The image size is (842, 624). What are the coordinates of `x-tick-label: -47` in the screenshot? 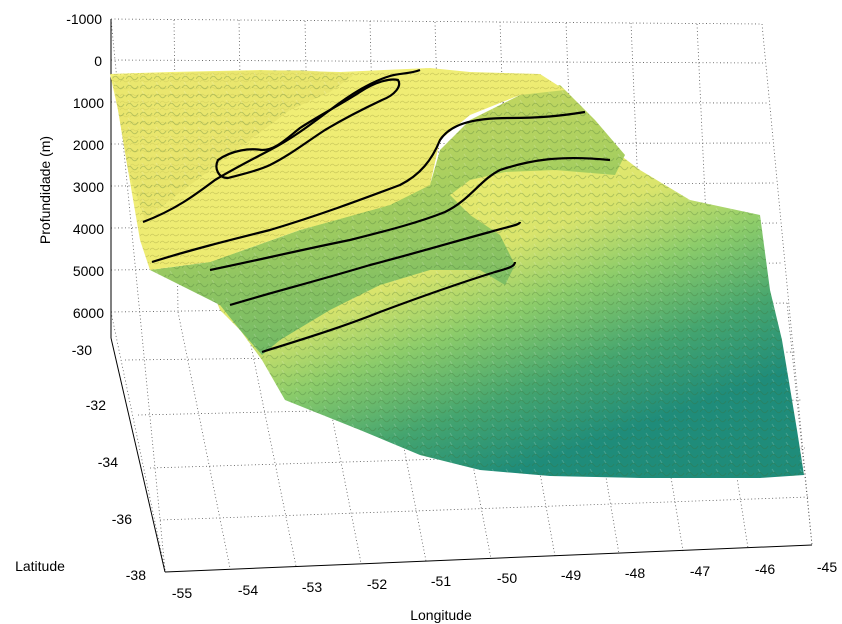 It's located at (700, 571).